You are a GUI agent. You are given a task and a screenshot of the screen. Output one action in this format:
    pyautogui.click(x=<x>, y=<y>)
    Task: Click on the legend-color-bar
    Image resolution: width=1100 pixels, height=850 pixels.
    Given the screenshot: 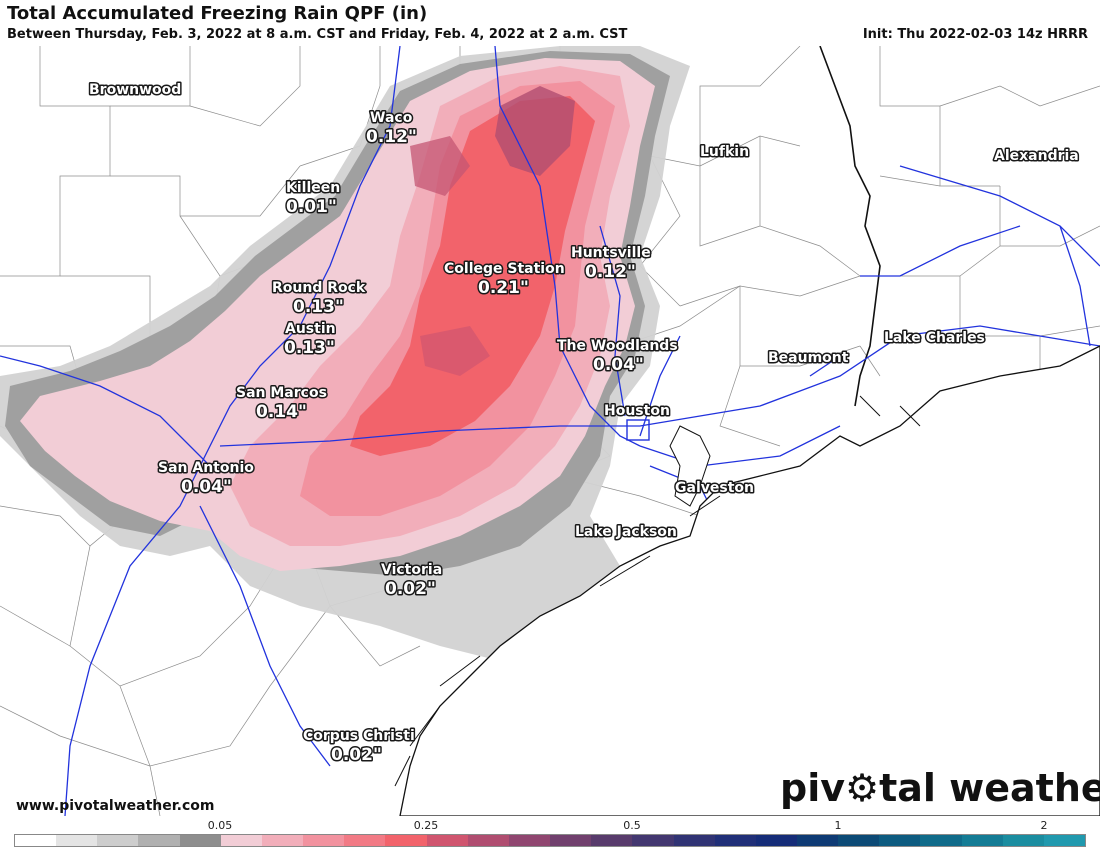 What is the action you would take?
    pyautogui.click(x=550, y=840)
    